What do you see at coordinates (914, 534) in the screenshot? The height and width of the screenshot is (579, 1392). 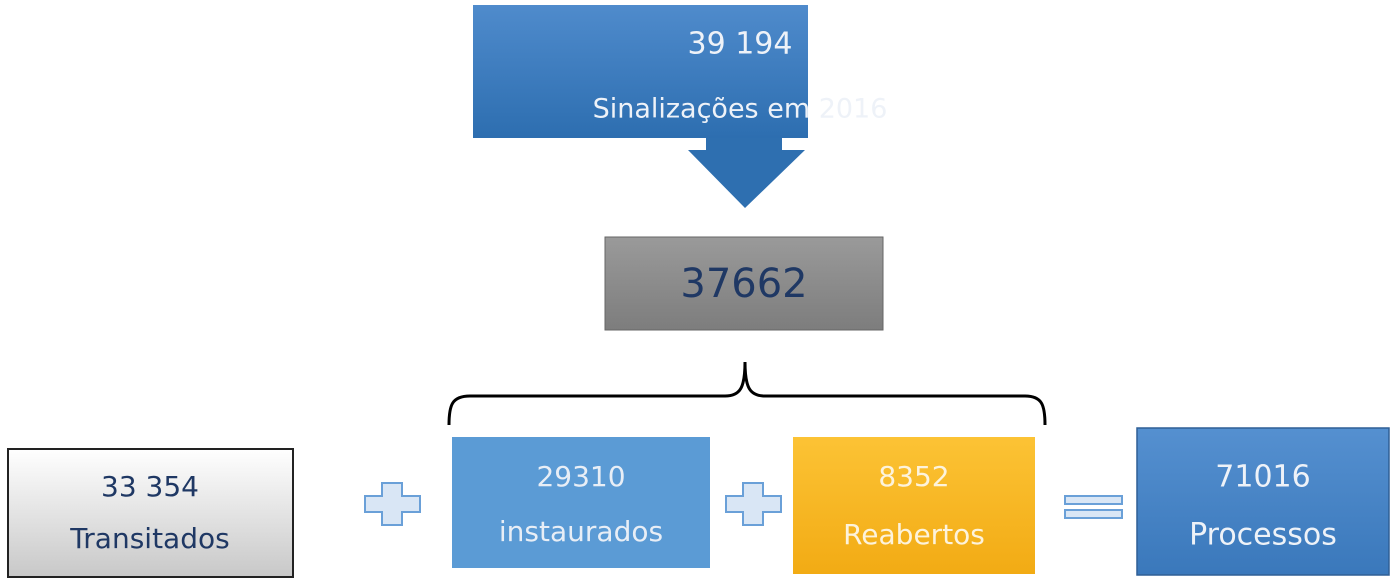 I see `box-label: Reabertos` at bounding box center [914, 534].